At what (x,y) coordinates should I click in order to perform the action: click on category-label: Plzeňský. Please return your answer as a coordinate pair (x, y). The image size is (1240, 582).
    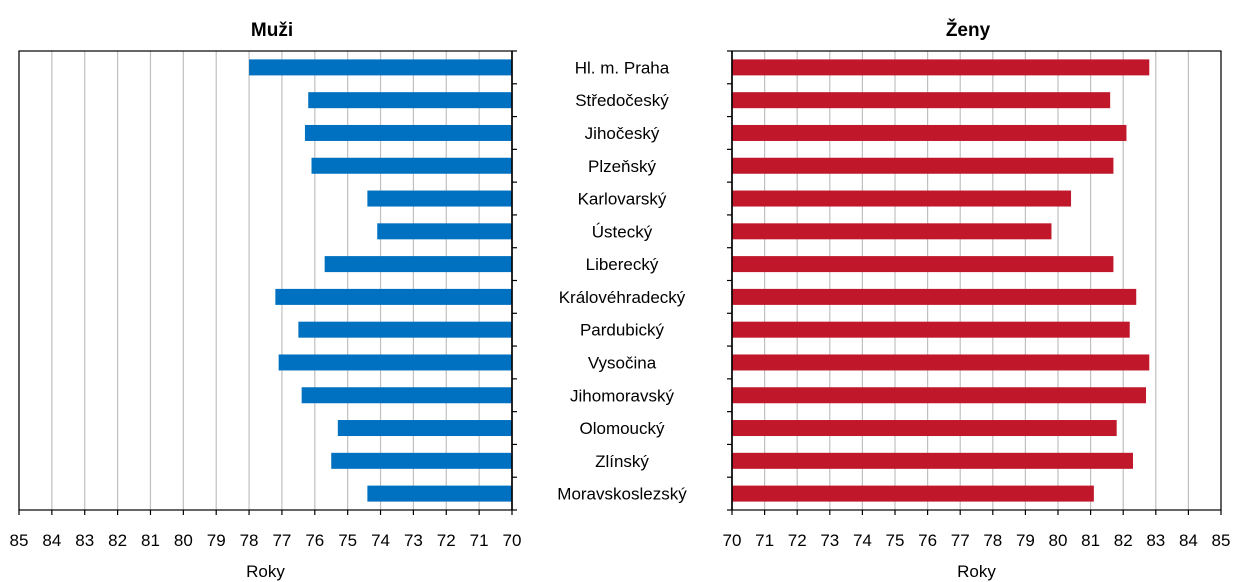
    Looking at the image, I should click on (622, 166).